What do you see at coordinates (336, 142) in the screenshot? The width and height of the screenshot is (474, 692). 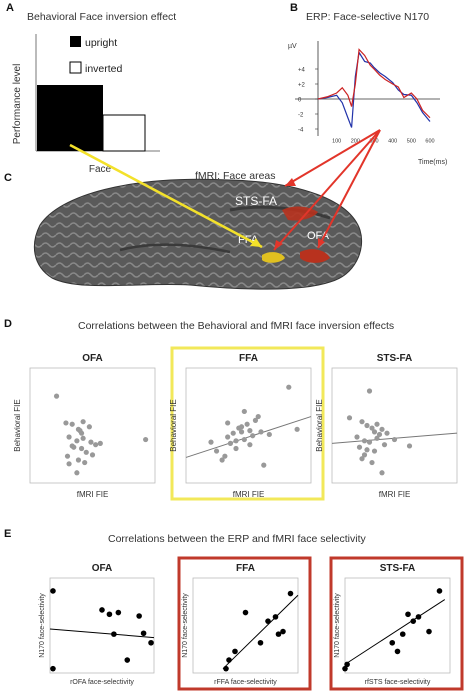 I see `erp-xtick-label: 100` at bounding box center [336, 142].